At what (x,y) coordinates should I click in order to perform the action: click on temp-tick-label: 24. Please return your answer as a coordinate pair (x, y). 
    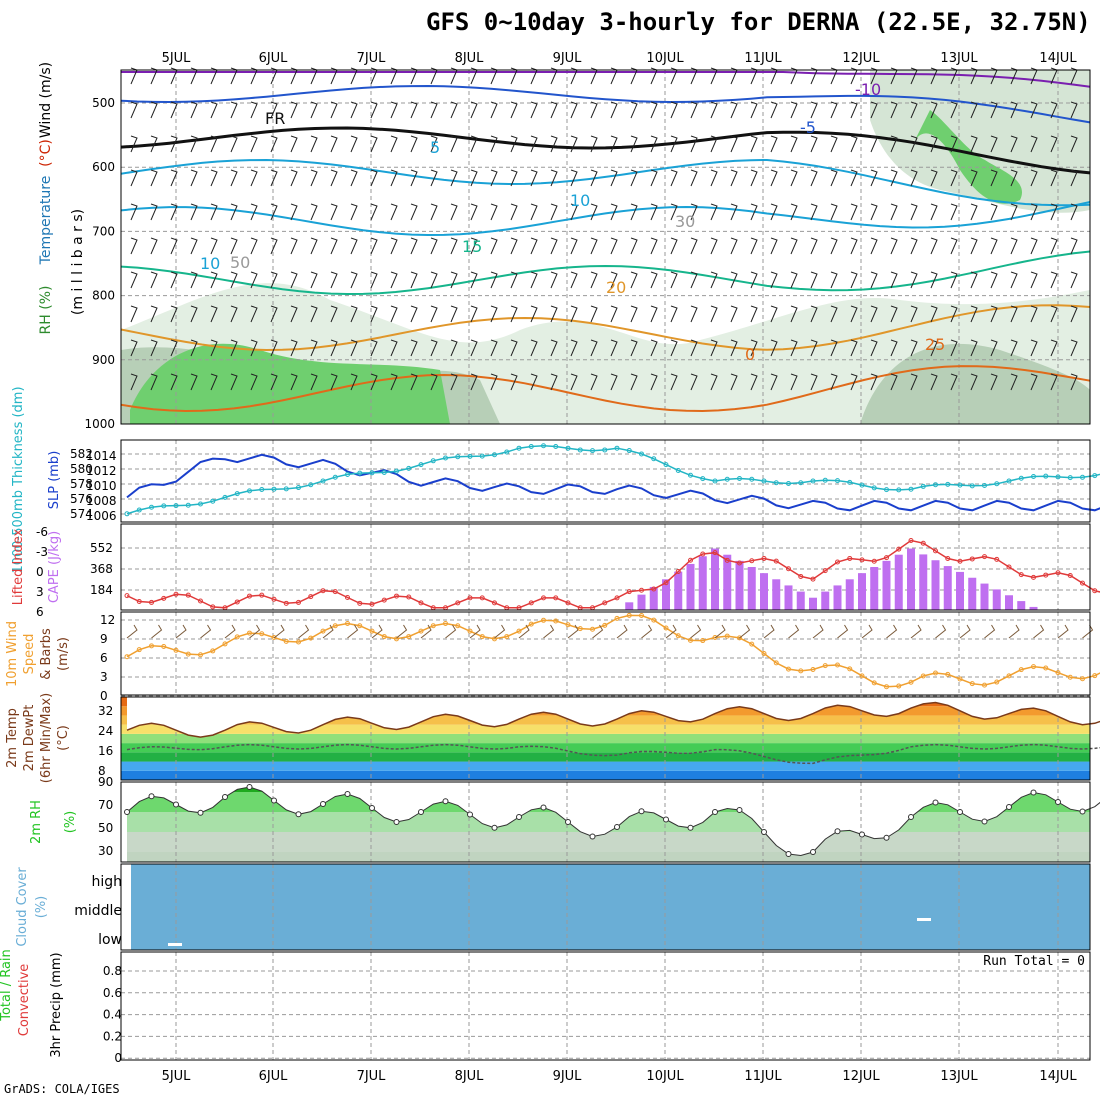
    Looking at the image, I should click on (105, 731).